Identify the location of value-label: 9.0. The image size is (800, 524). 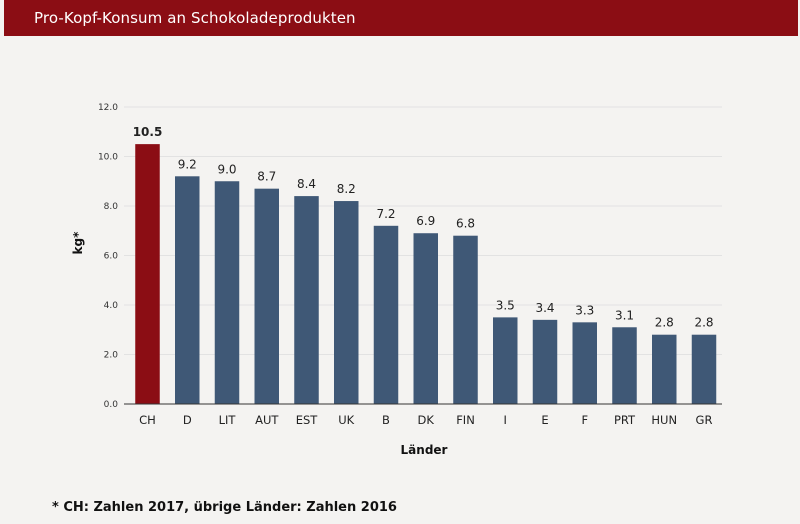
(226, 169).